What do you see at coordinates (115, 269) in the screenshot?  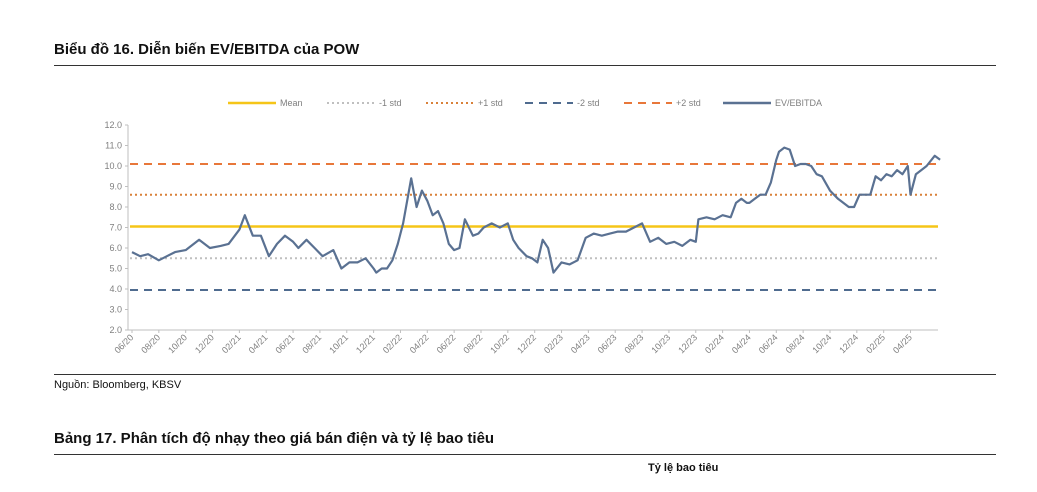 I see `y-tick-label: 5.0` at bounding box center [115, 269].